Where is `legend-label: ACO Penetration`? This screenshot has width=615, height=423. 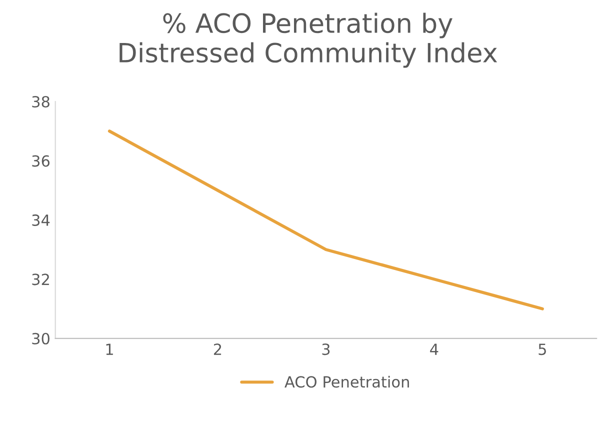
legend-label: ACO Penetration is located at coordinates (346, 382).